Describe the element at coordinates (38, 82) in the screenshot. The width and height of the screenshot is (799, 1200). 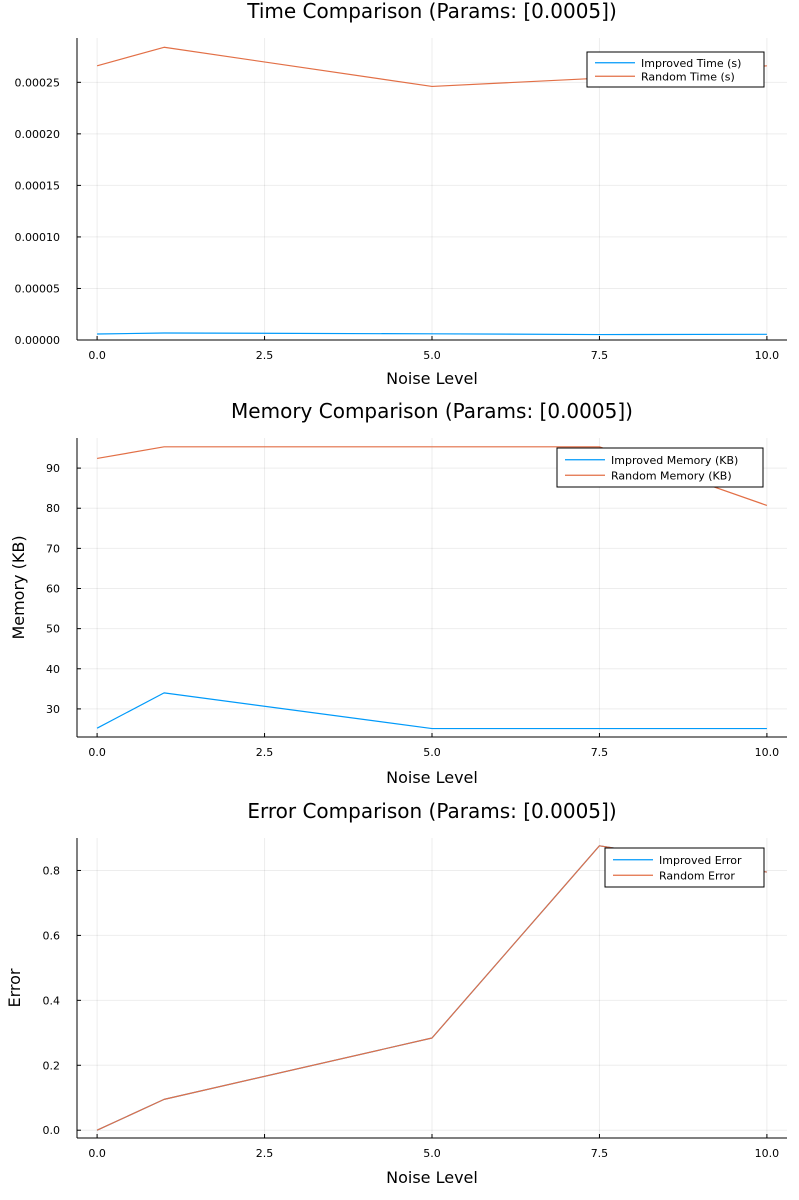
I see `y-tick-label: 0.00025` at that location.